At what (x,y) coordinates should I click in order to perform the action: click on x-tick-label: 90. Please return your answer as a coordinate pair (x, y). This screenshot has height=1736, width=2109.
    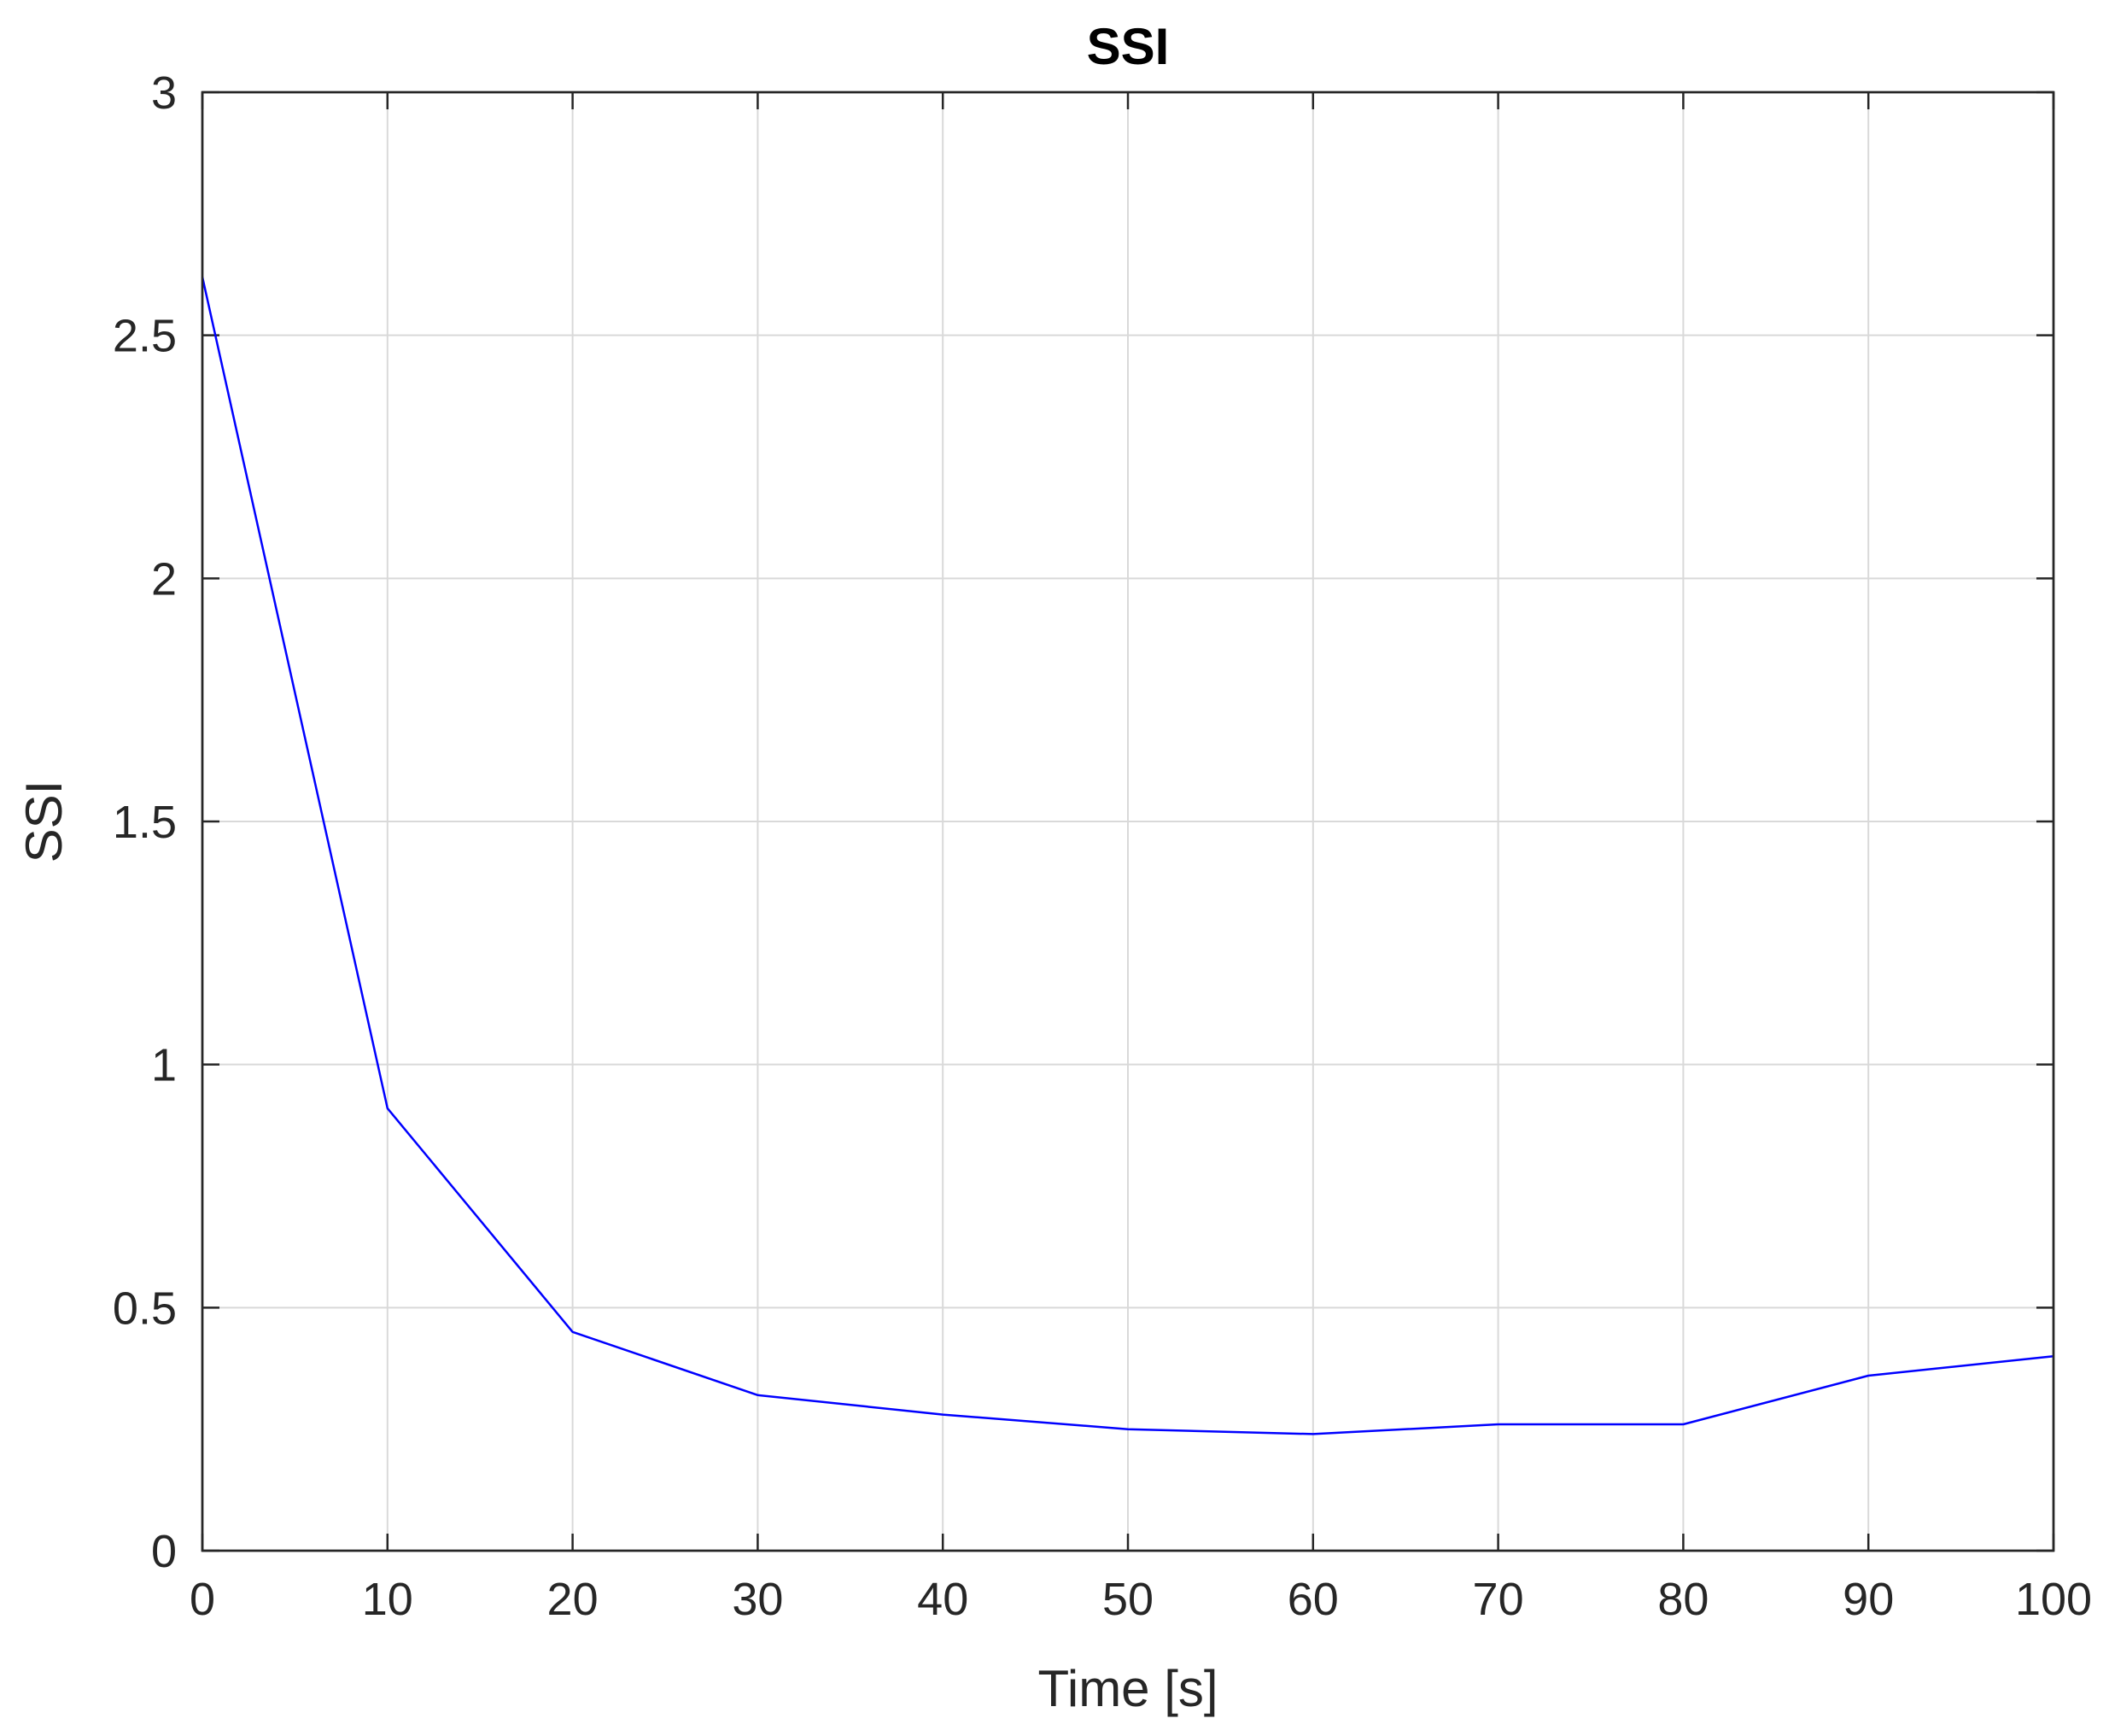
    Looking at the image, I should click on (1868, 1600).